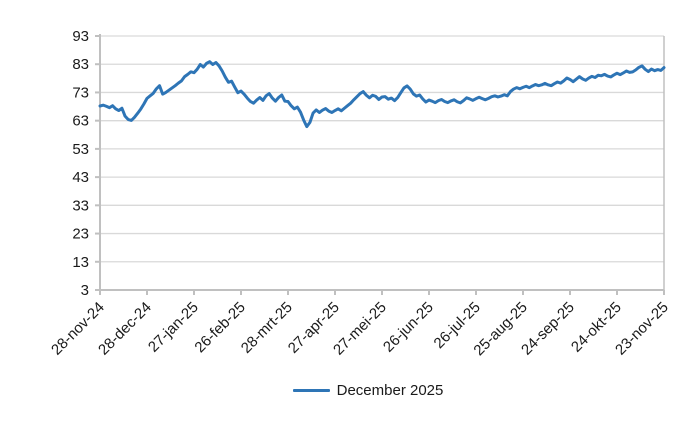  I want to click on y-axis-tick-label: 83, so click(80, 64).